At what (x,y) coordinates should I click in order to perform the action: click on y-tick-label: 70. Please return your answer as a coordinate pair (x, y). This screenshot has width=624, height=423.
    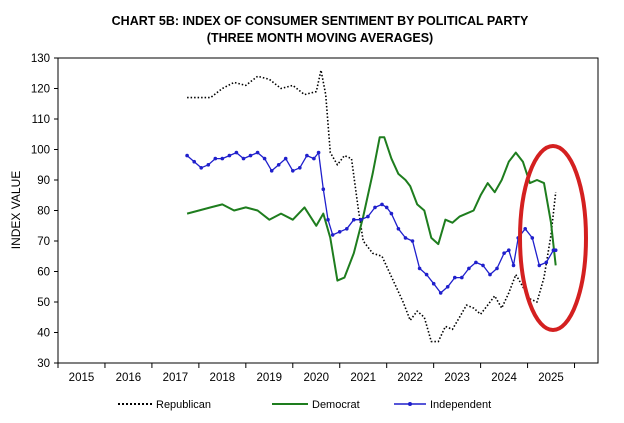
    Looking at the image, I should click on (43, 242).